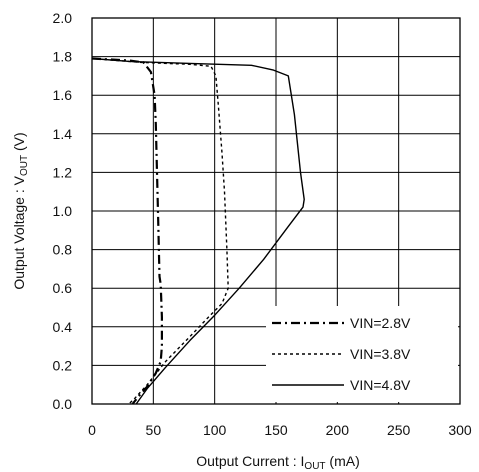 This screenshot has width=479, height=472. I want to click on y-tick-label: 0.4, so click(63, 327).